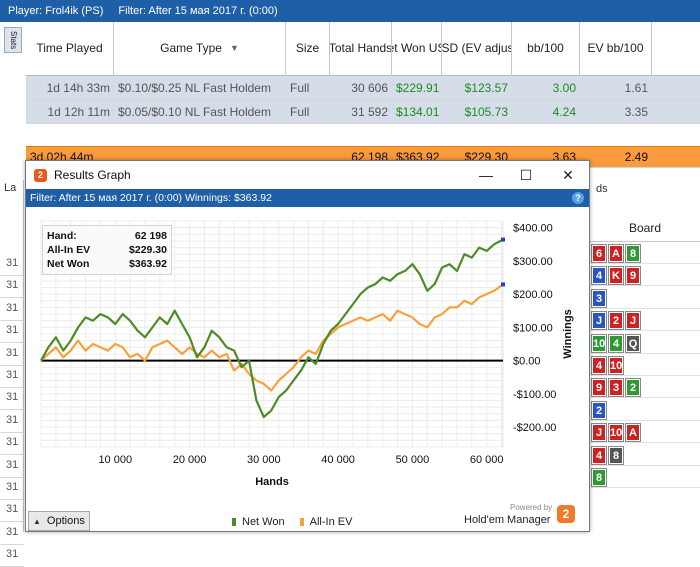 The height and width of the screenshot is (567, 700). What do you see at coordinates (56, 11) in the screenshot?
I see `player-label: Player: Frol4ik (PS)` at bounding box center [56, 11].